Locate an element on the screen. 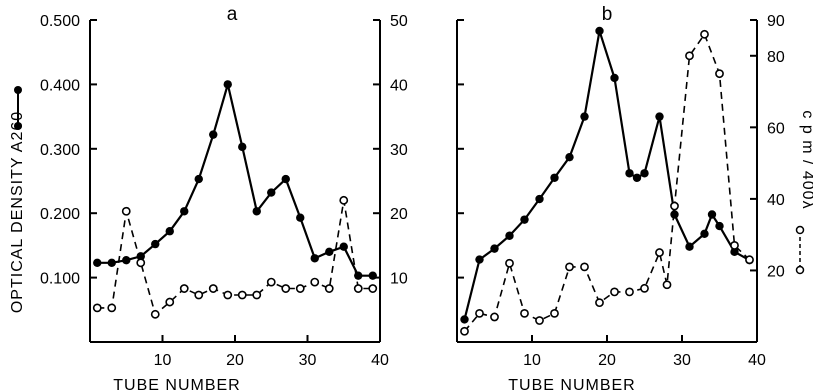 This screenshot has width=813, height=392. left-y-axis-title: OPTICAL DENSITY A260 is located at coordinates (17, 212).